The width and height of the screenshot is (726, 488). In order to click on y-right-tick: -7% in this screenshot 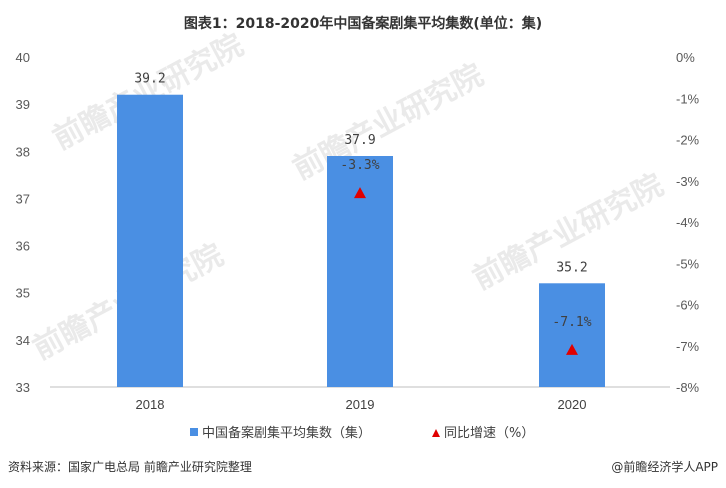, I will do `click(688, 346)`.